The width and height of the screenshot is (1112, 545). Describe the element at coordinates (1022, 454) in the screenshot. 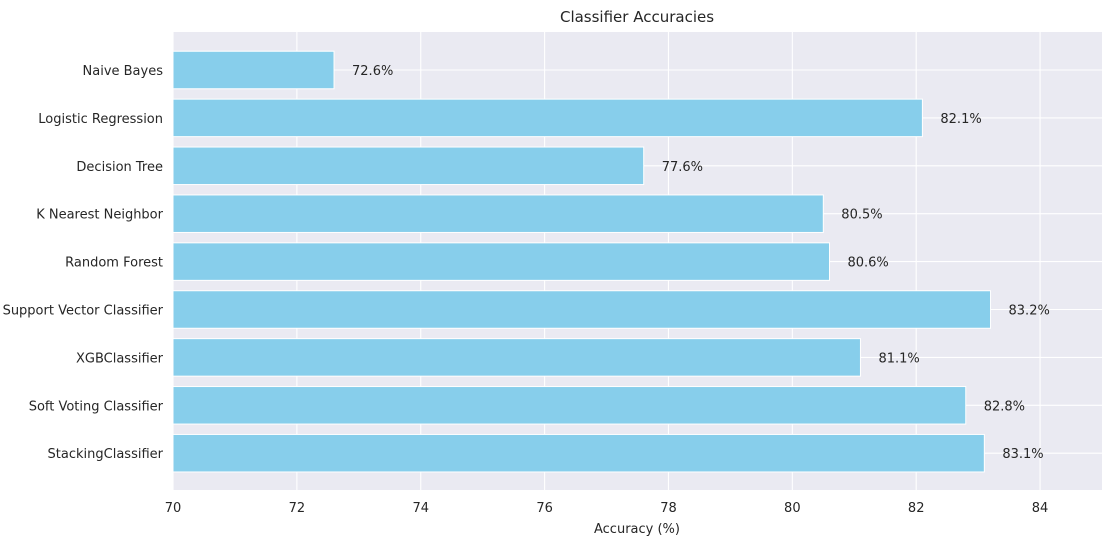

I see `bar-value-label: 83.1%` at that location.